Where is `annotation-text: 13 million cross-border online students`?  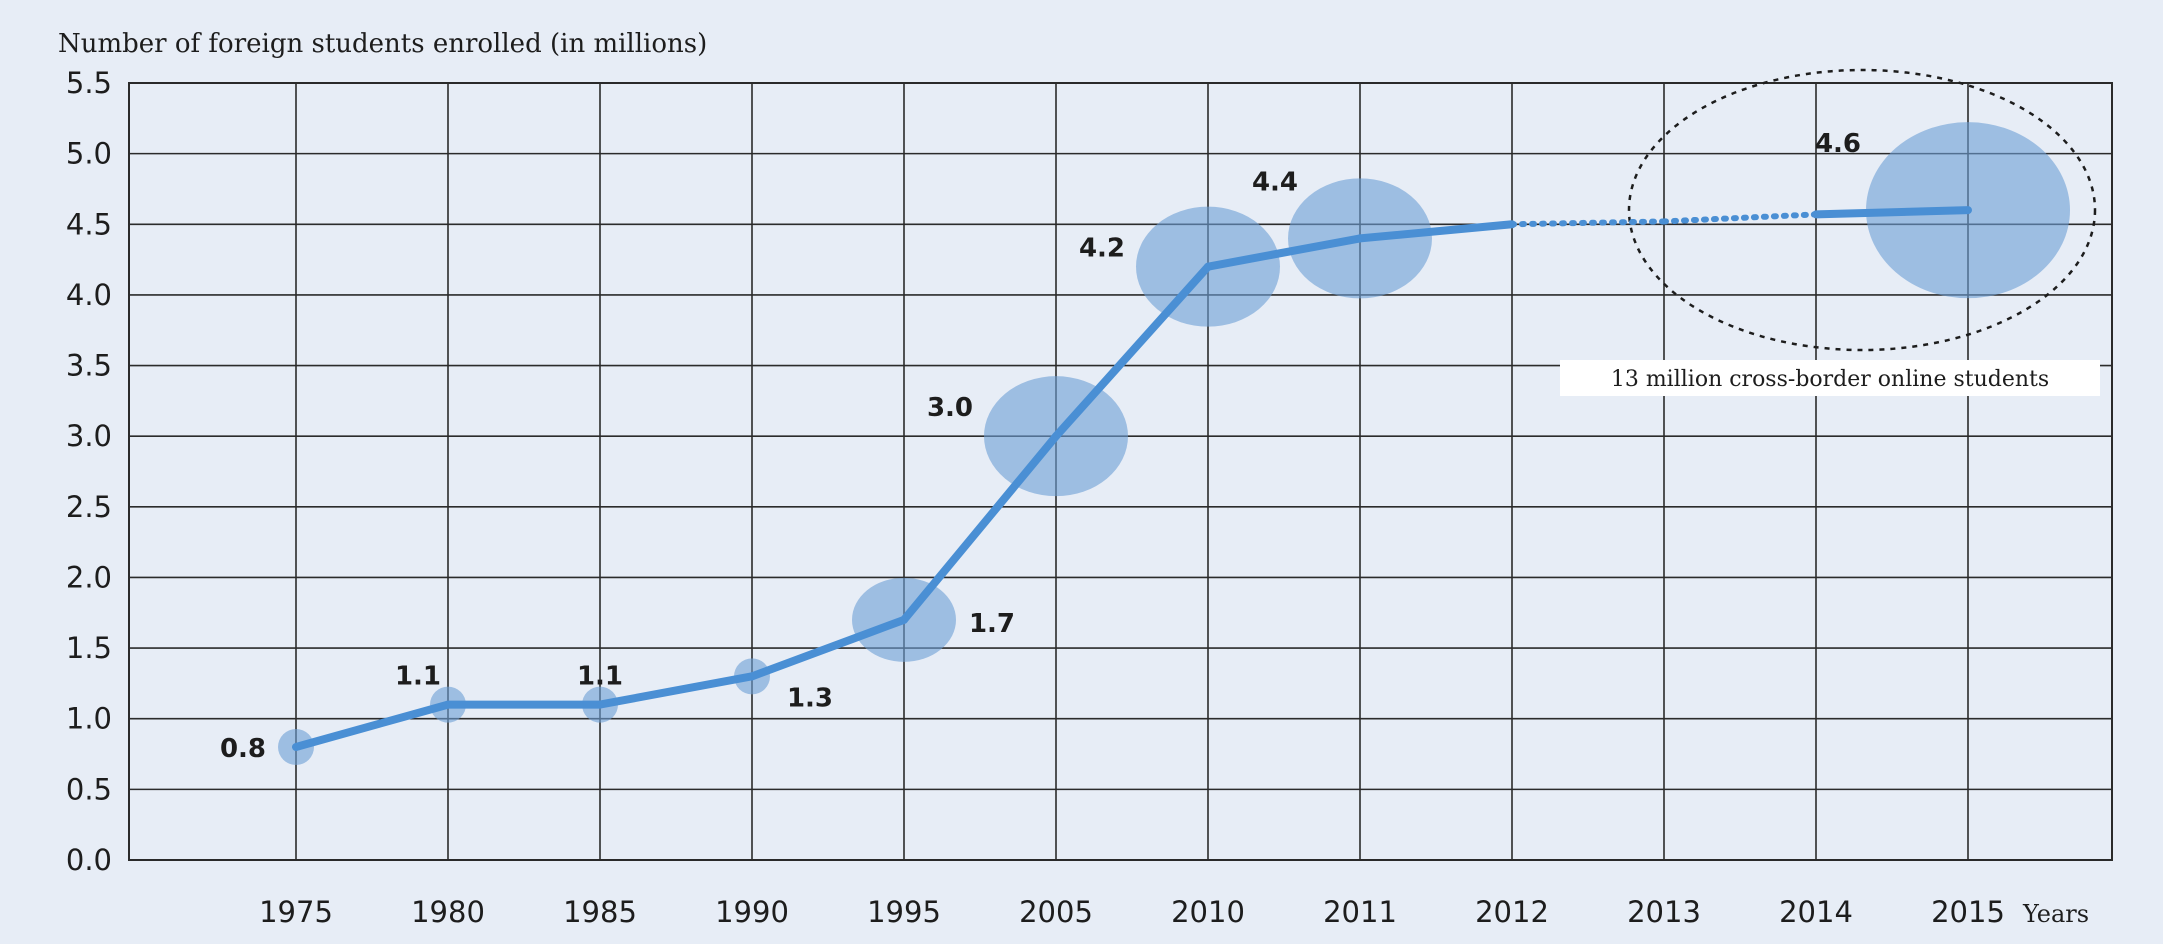
annotation-text: 13 million cross-border online students is located at coordinates (1830, 379).